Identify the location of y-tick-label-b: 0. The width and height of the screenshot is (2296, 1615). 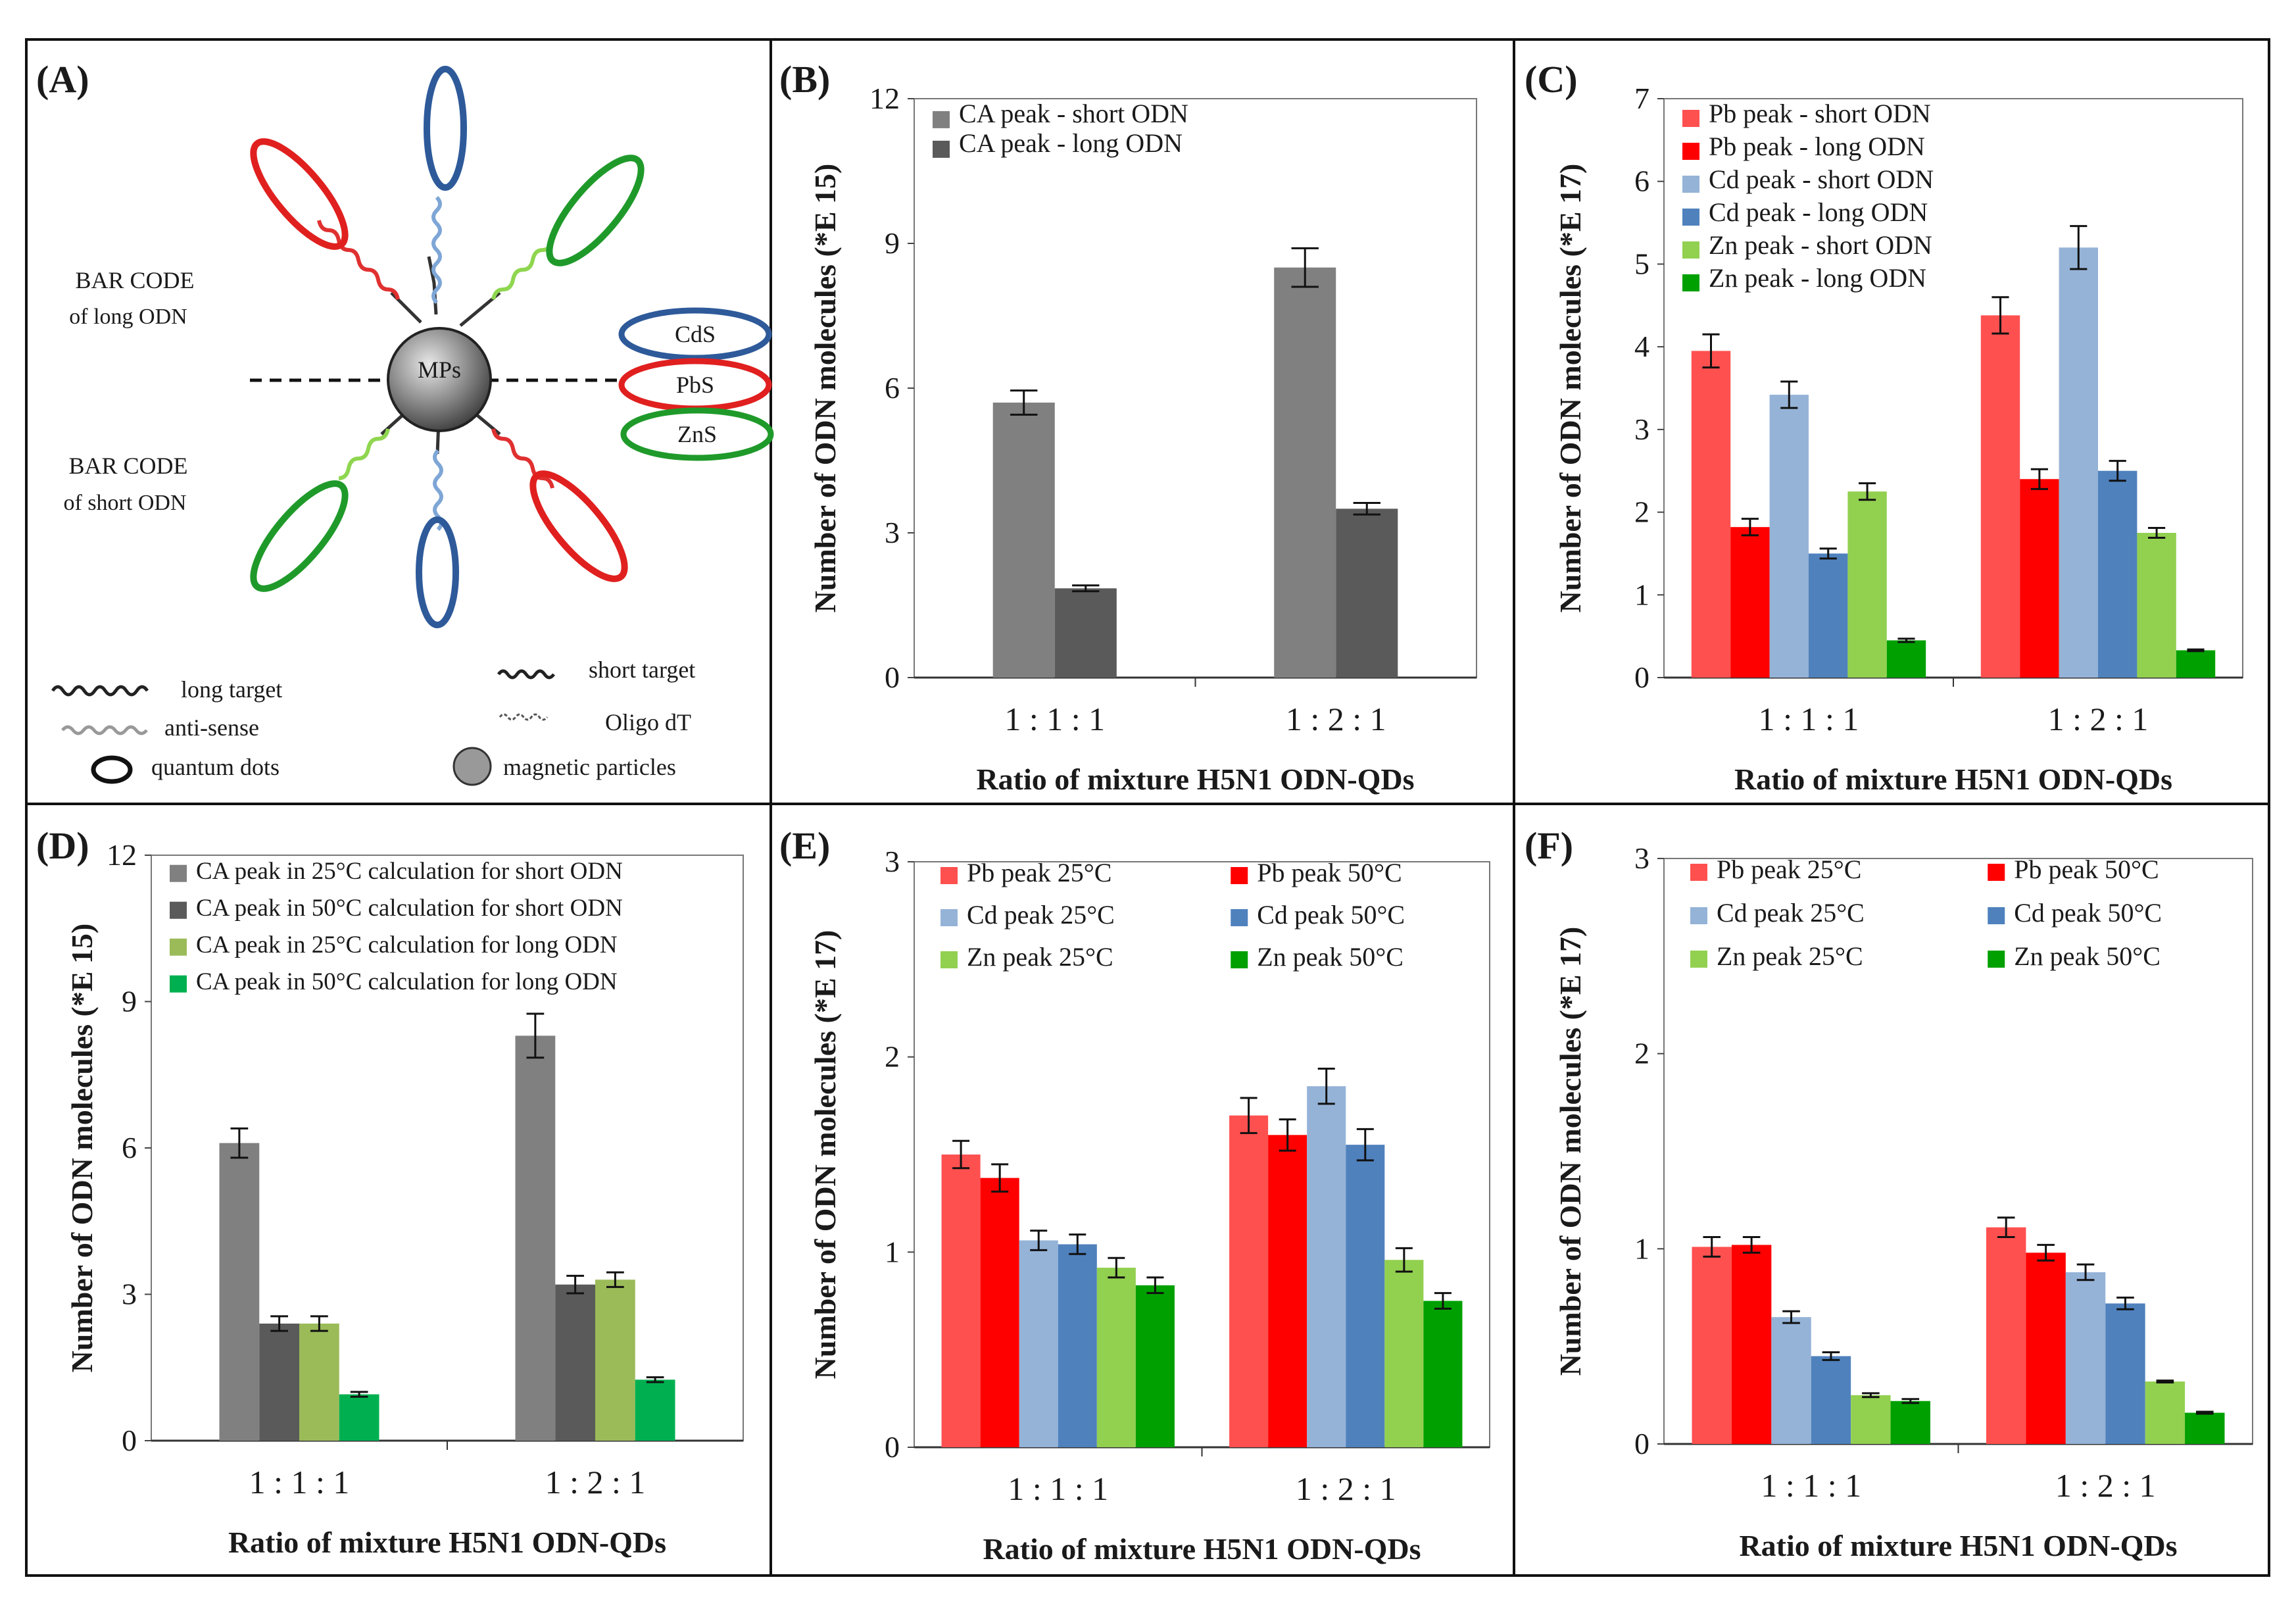
(893, 677).